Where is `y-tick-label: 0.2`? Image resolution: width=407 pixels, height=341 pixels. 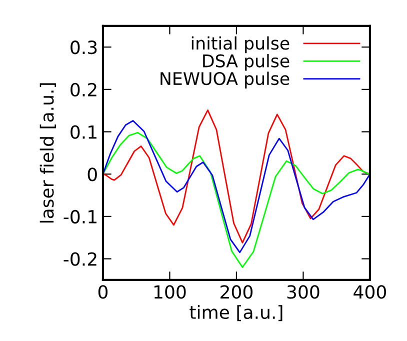
y-tick-label: 0.2 is located at coordinates (83, 89).